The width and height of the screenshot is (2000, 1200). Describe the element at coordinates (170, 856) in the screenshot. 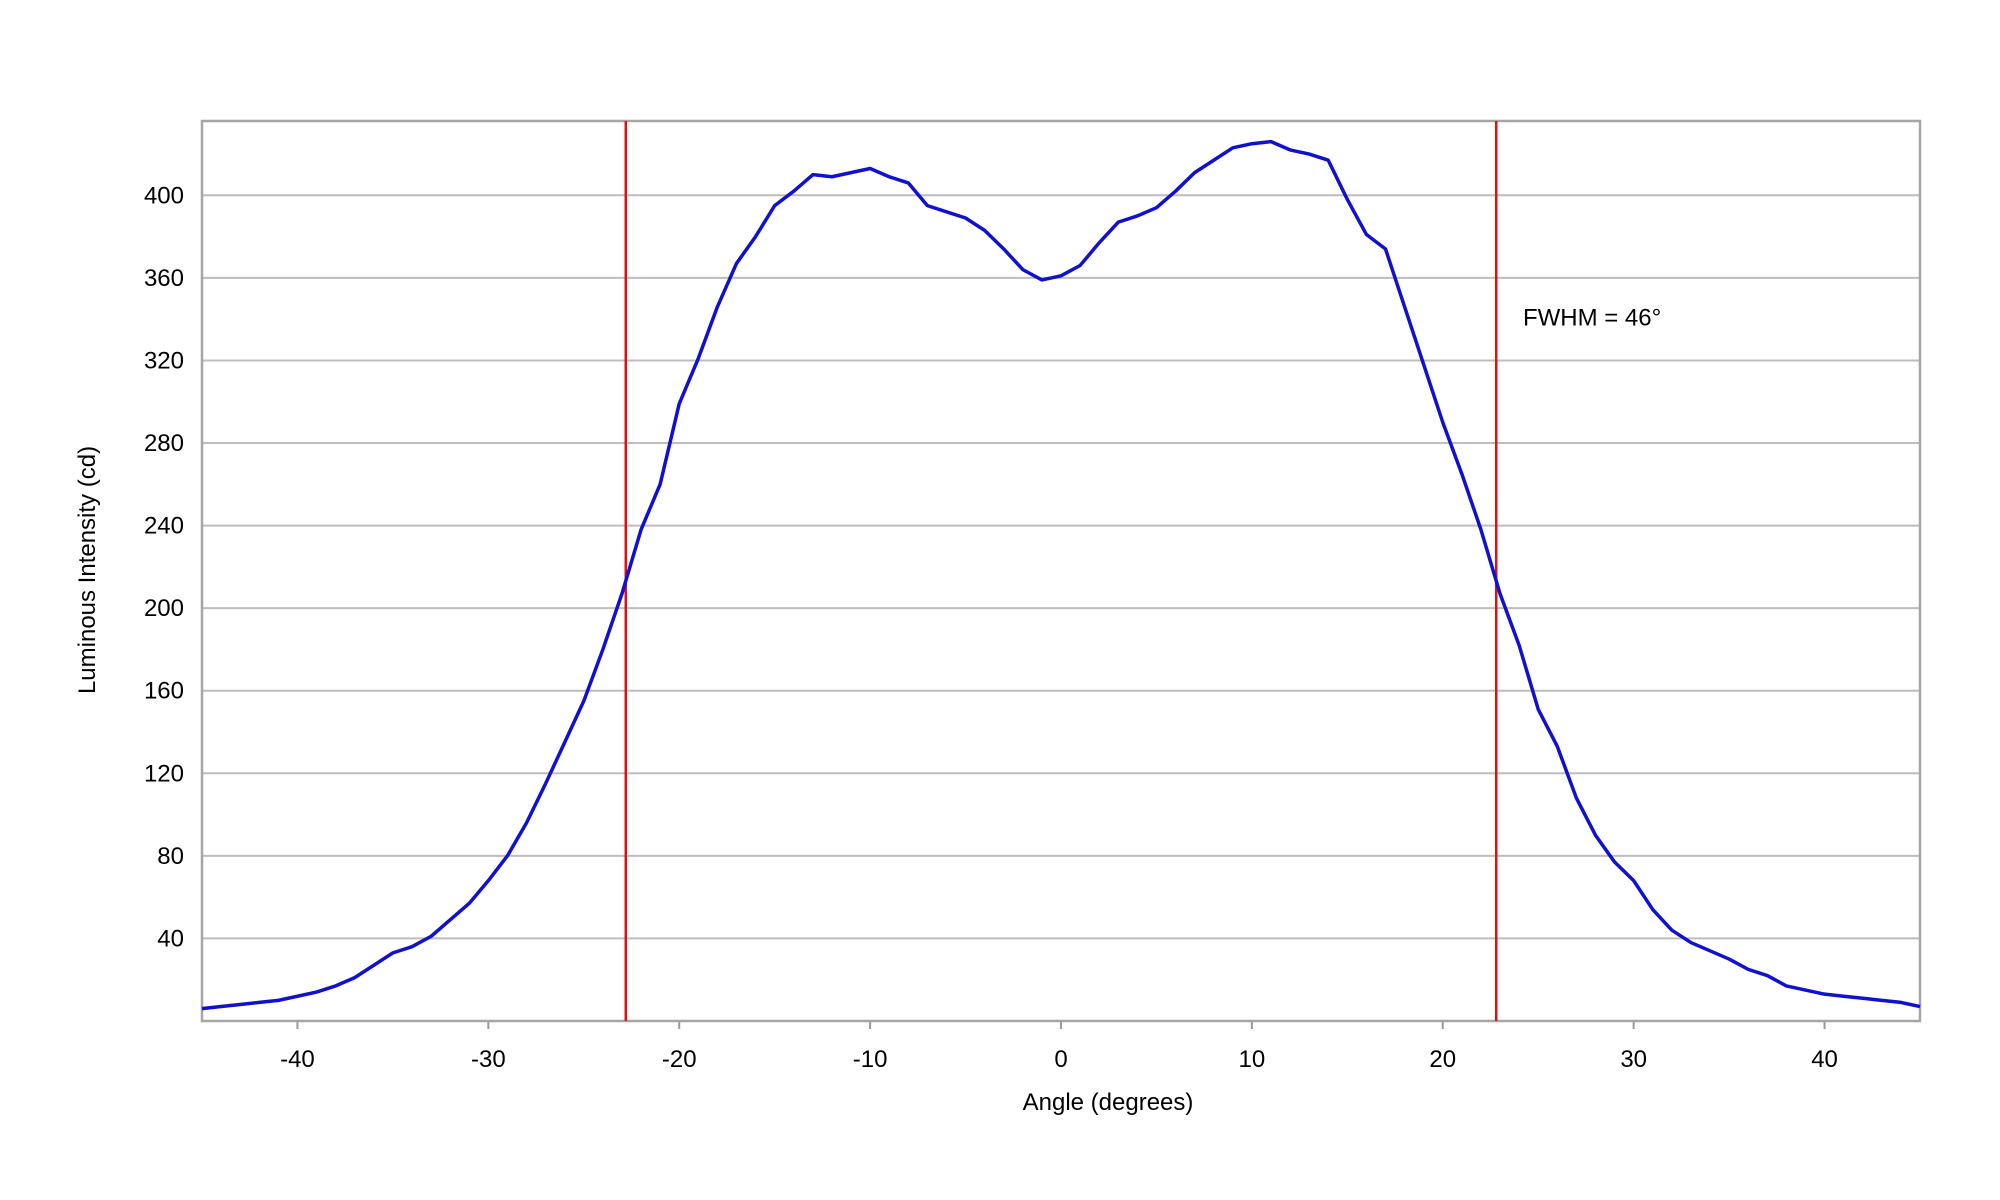

I see `y-tick-label: 80` at that location.